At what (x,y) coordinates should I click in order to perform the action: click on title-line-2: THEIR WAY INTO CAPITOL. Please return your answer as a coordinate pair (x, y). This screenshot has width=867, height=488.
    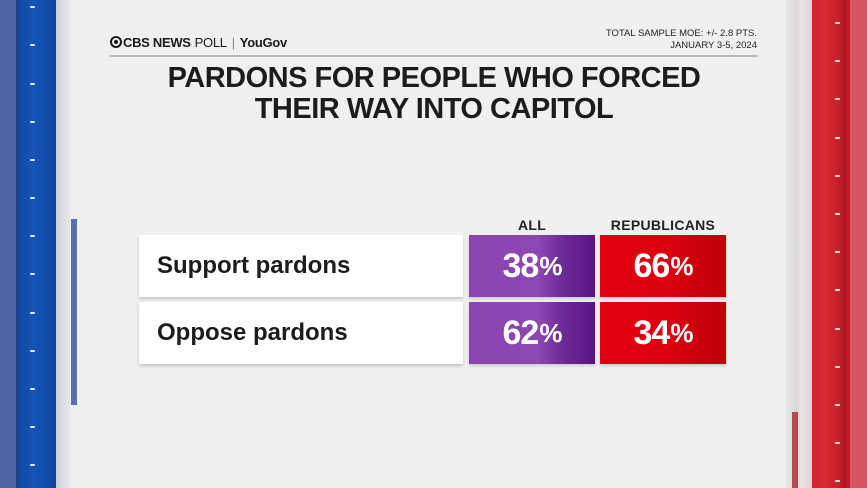
    Looking at the image, I should click on (434, 109).